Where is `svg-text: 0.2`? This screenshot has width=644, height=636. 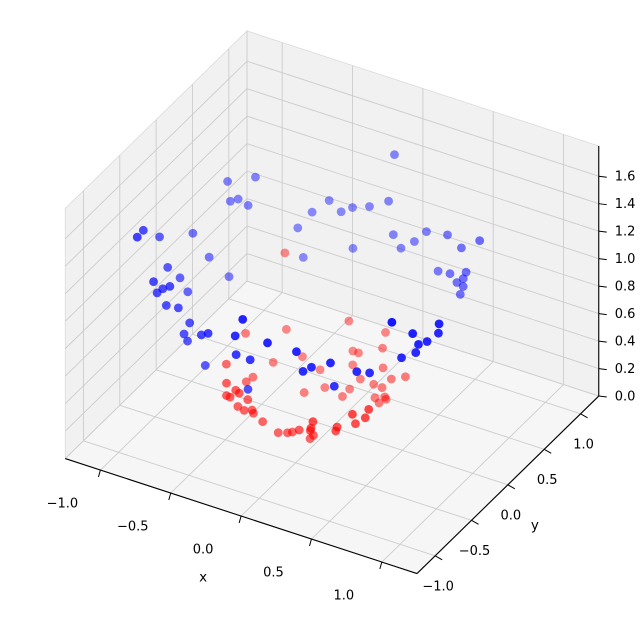
svg-text: 0.2 is located at coordinates (625, 369).